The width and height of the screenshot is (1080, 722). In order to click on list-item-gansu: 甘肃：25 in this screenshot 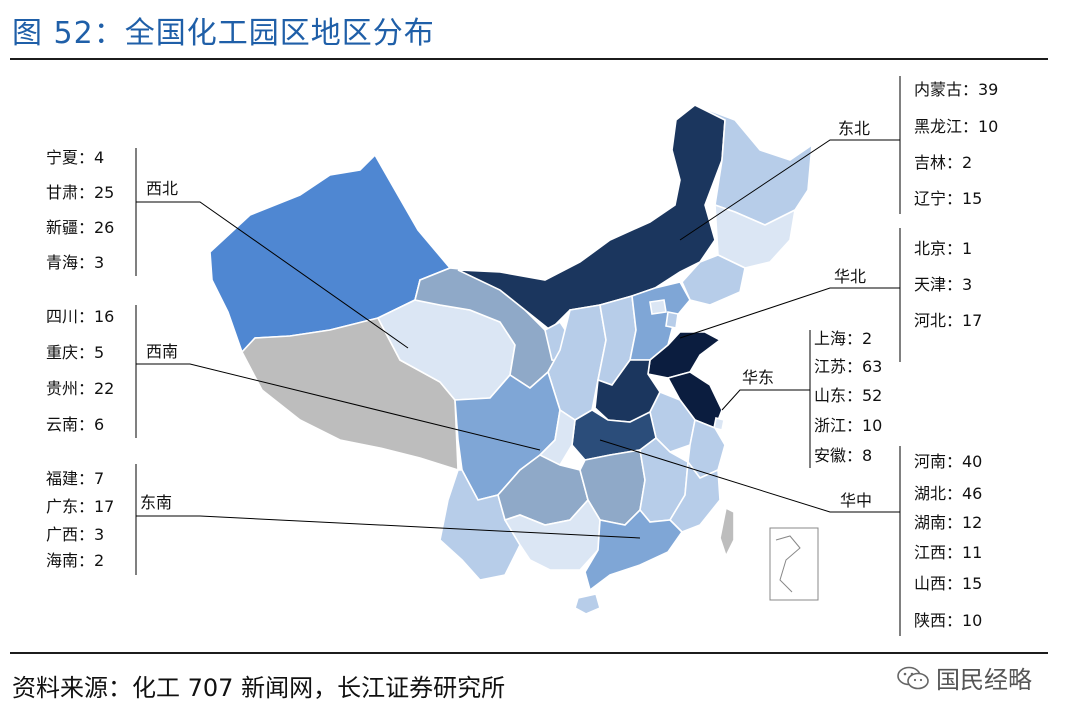, I will do `click(80, 192)`.